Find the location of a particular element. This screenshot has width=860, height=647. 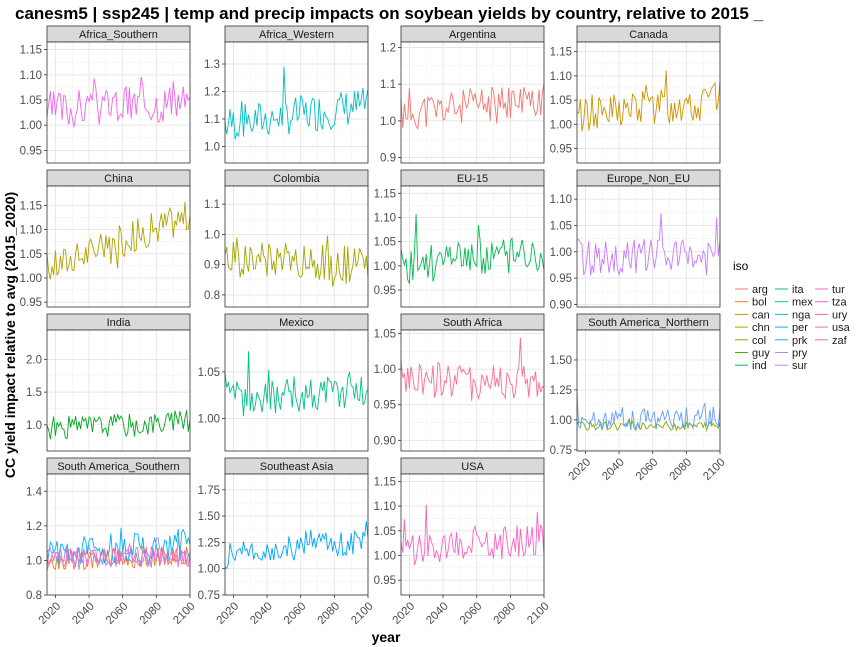

facet-strip-label: Europe_Non_EU is located at coordinates (648, 179).